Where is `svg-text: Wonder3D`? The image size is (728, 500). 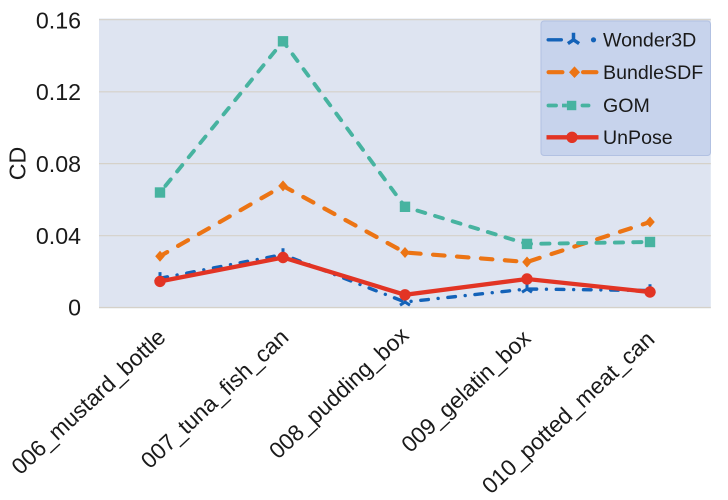 svg-text: Wonder3D is located at coordinates (649, 40).